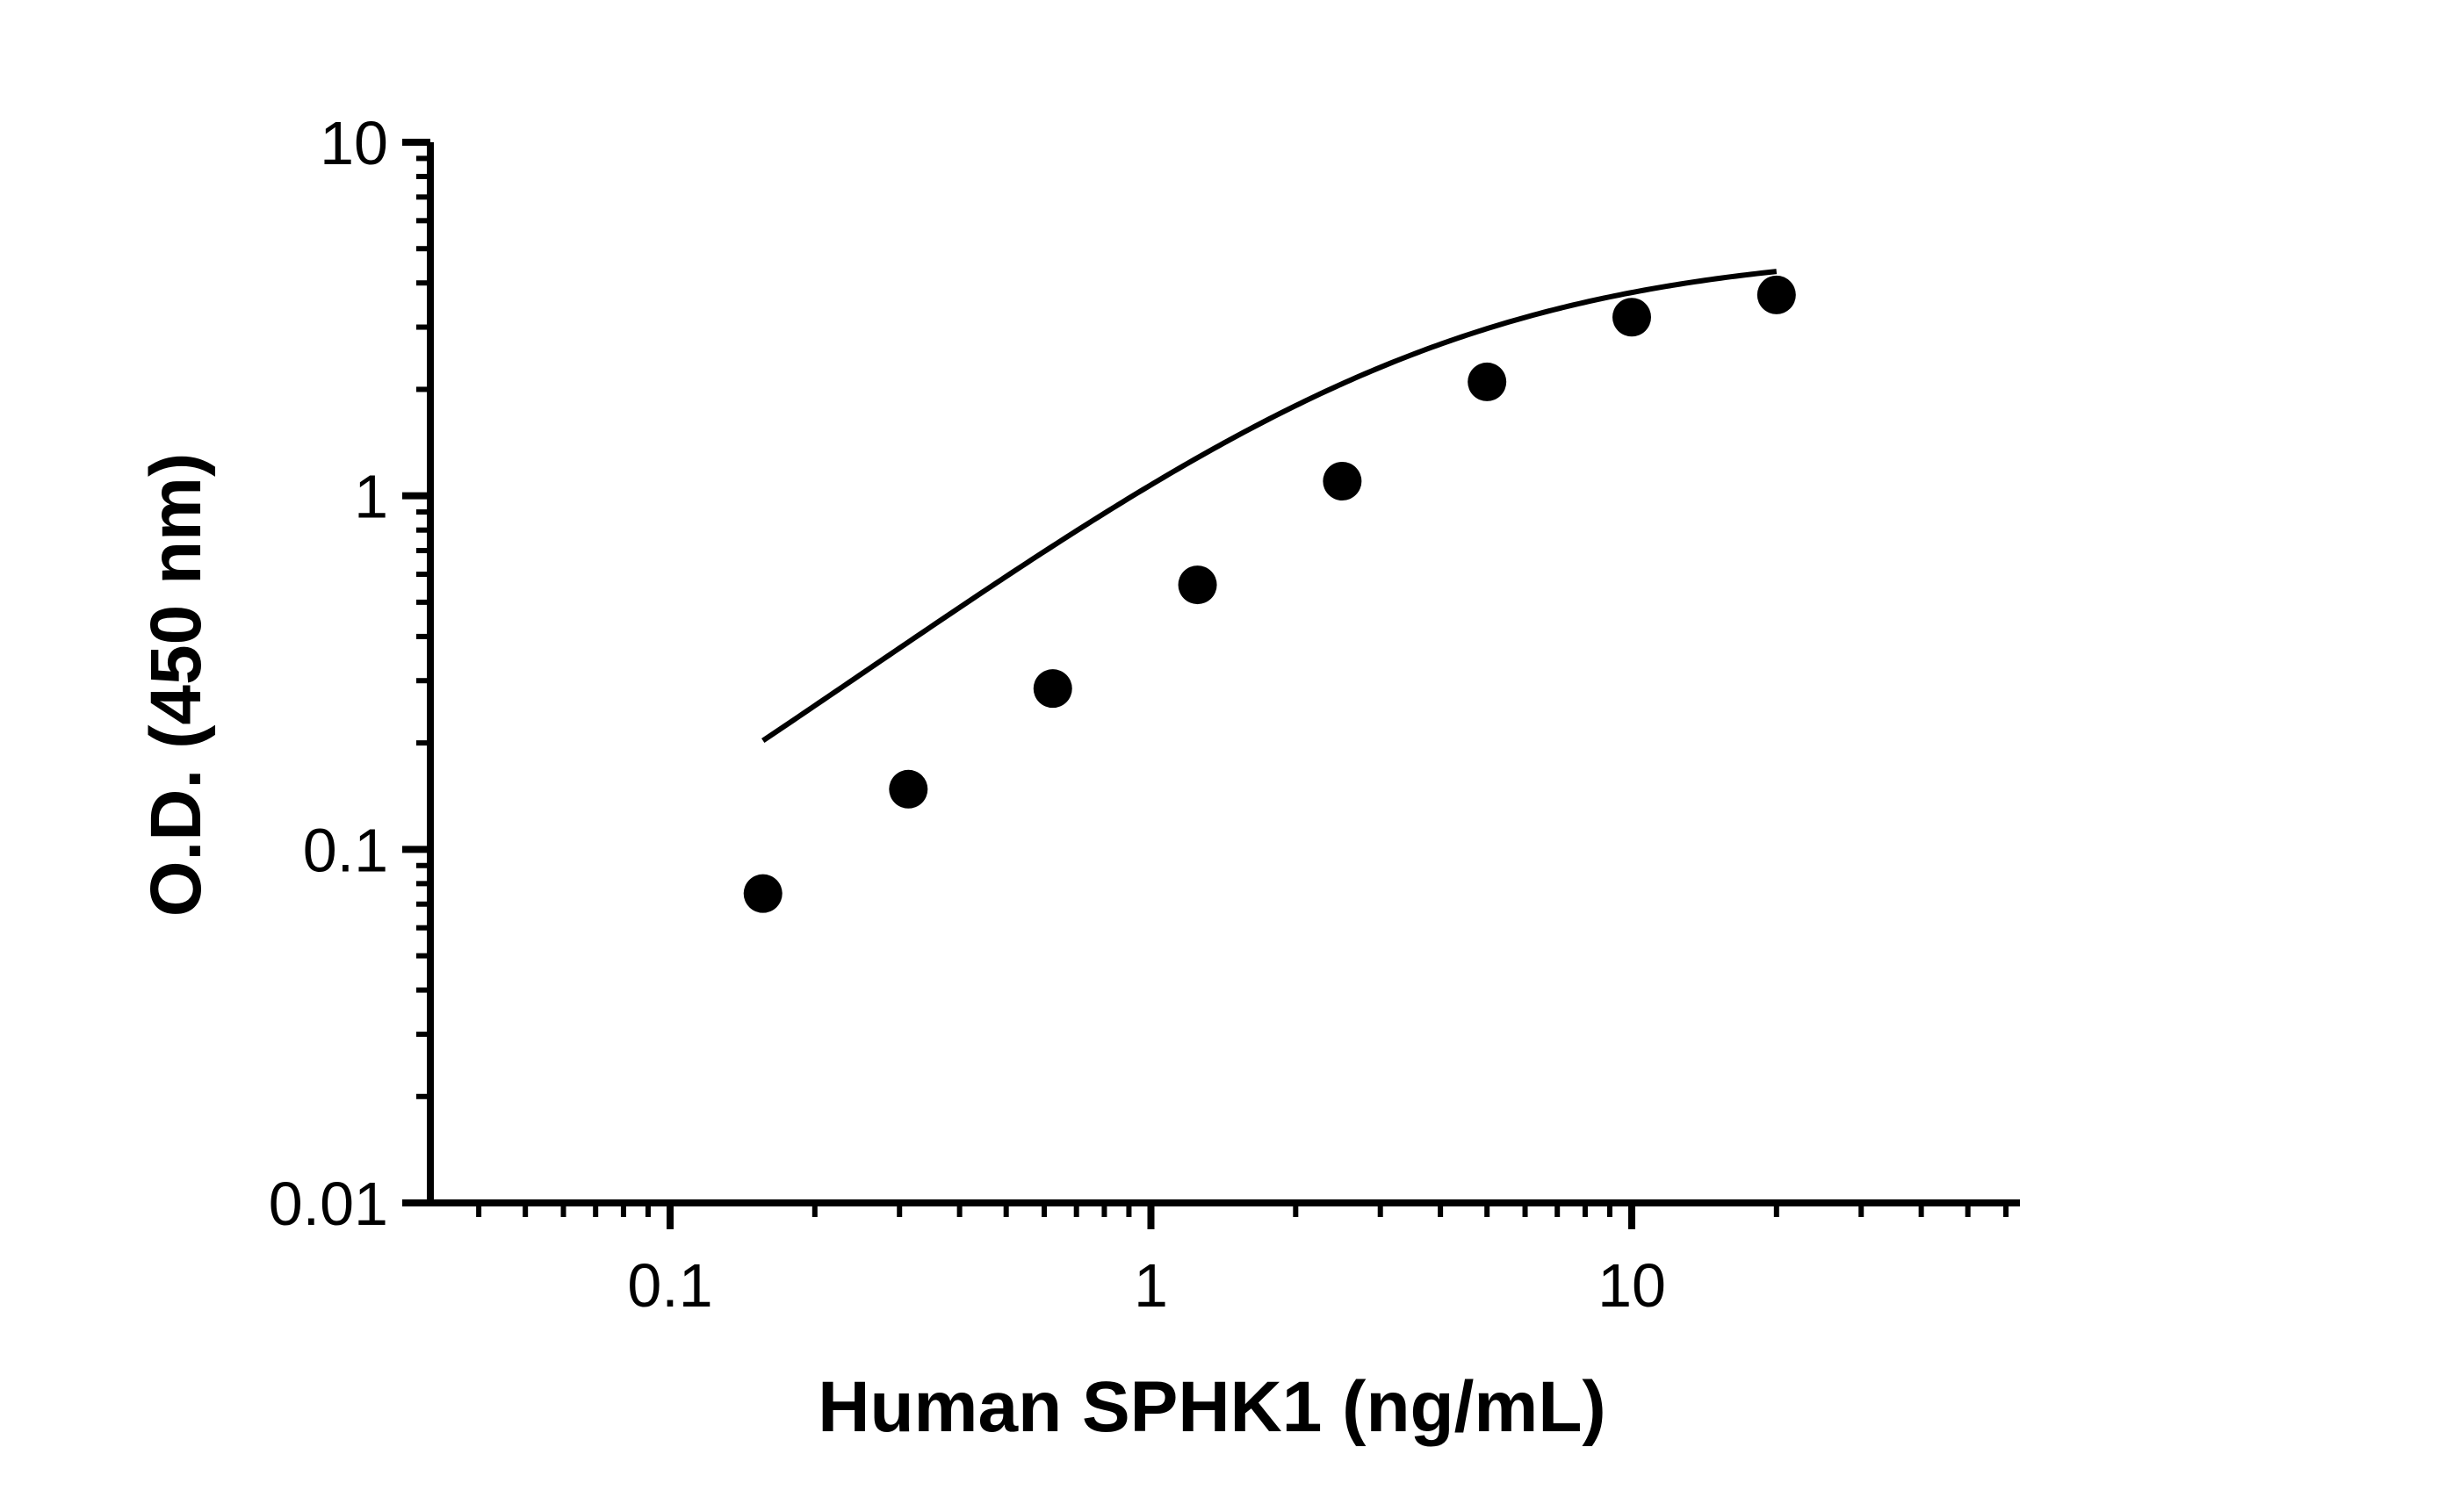 This screenshot has height=1512, width=2445. Describe the element at coordinates (176, 685) in the screenshot. I see `y-axis-title: O.D. (450 nm)` at that location.